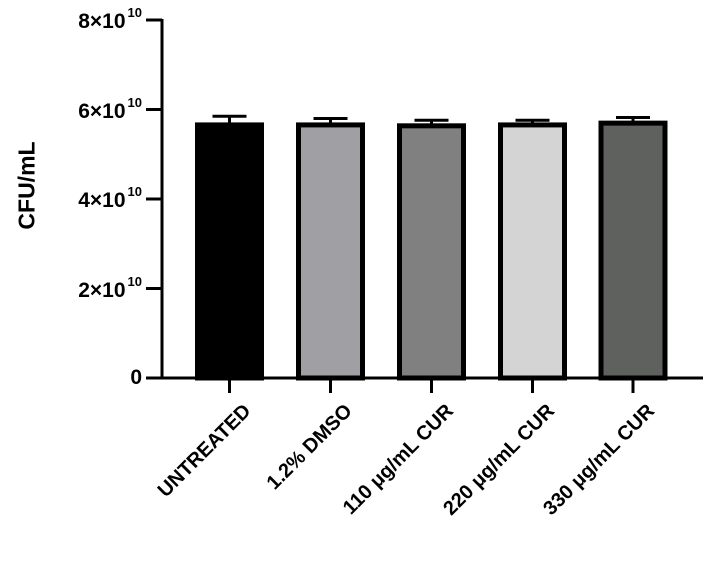 The height and width of the screenshot is (569, 716). Describe the element at coordinates (110, 287) in the screenshot. I see `y-tick-label: 2×10 10` at that location.